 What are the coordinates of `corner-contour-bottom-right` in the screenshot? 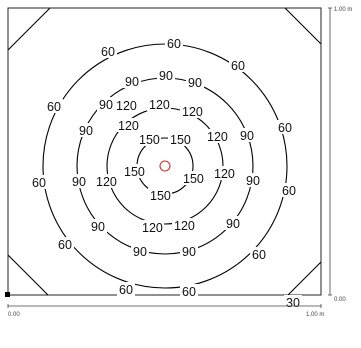 It's located at (304, 278).